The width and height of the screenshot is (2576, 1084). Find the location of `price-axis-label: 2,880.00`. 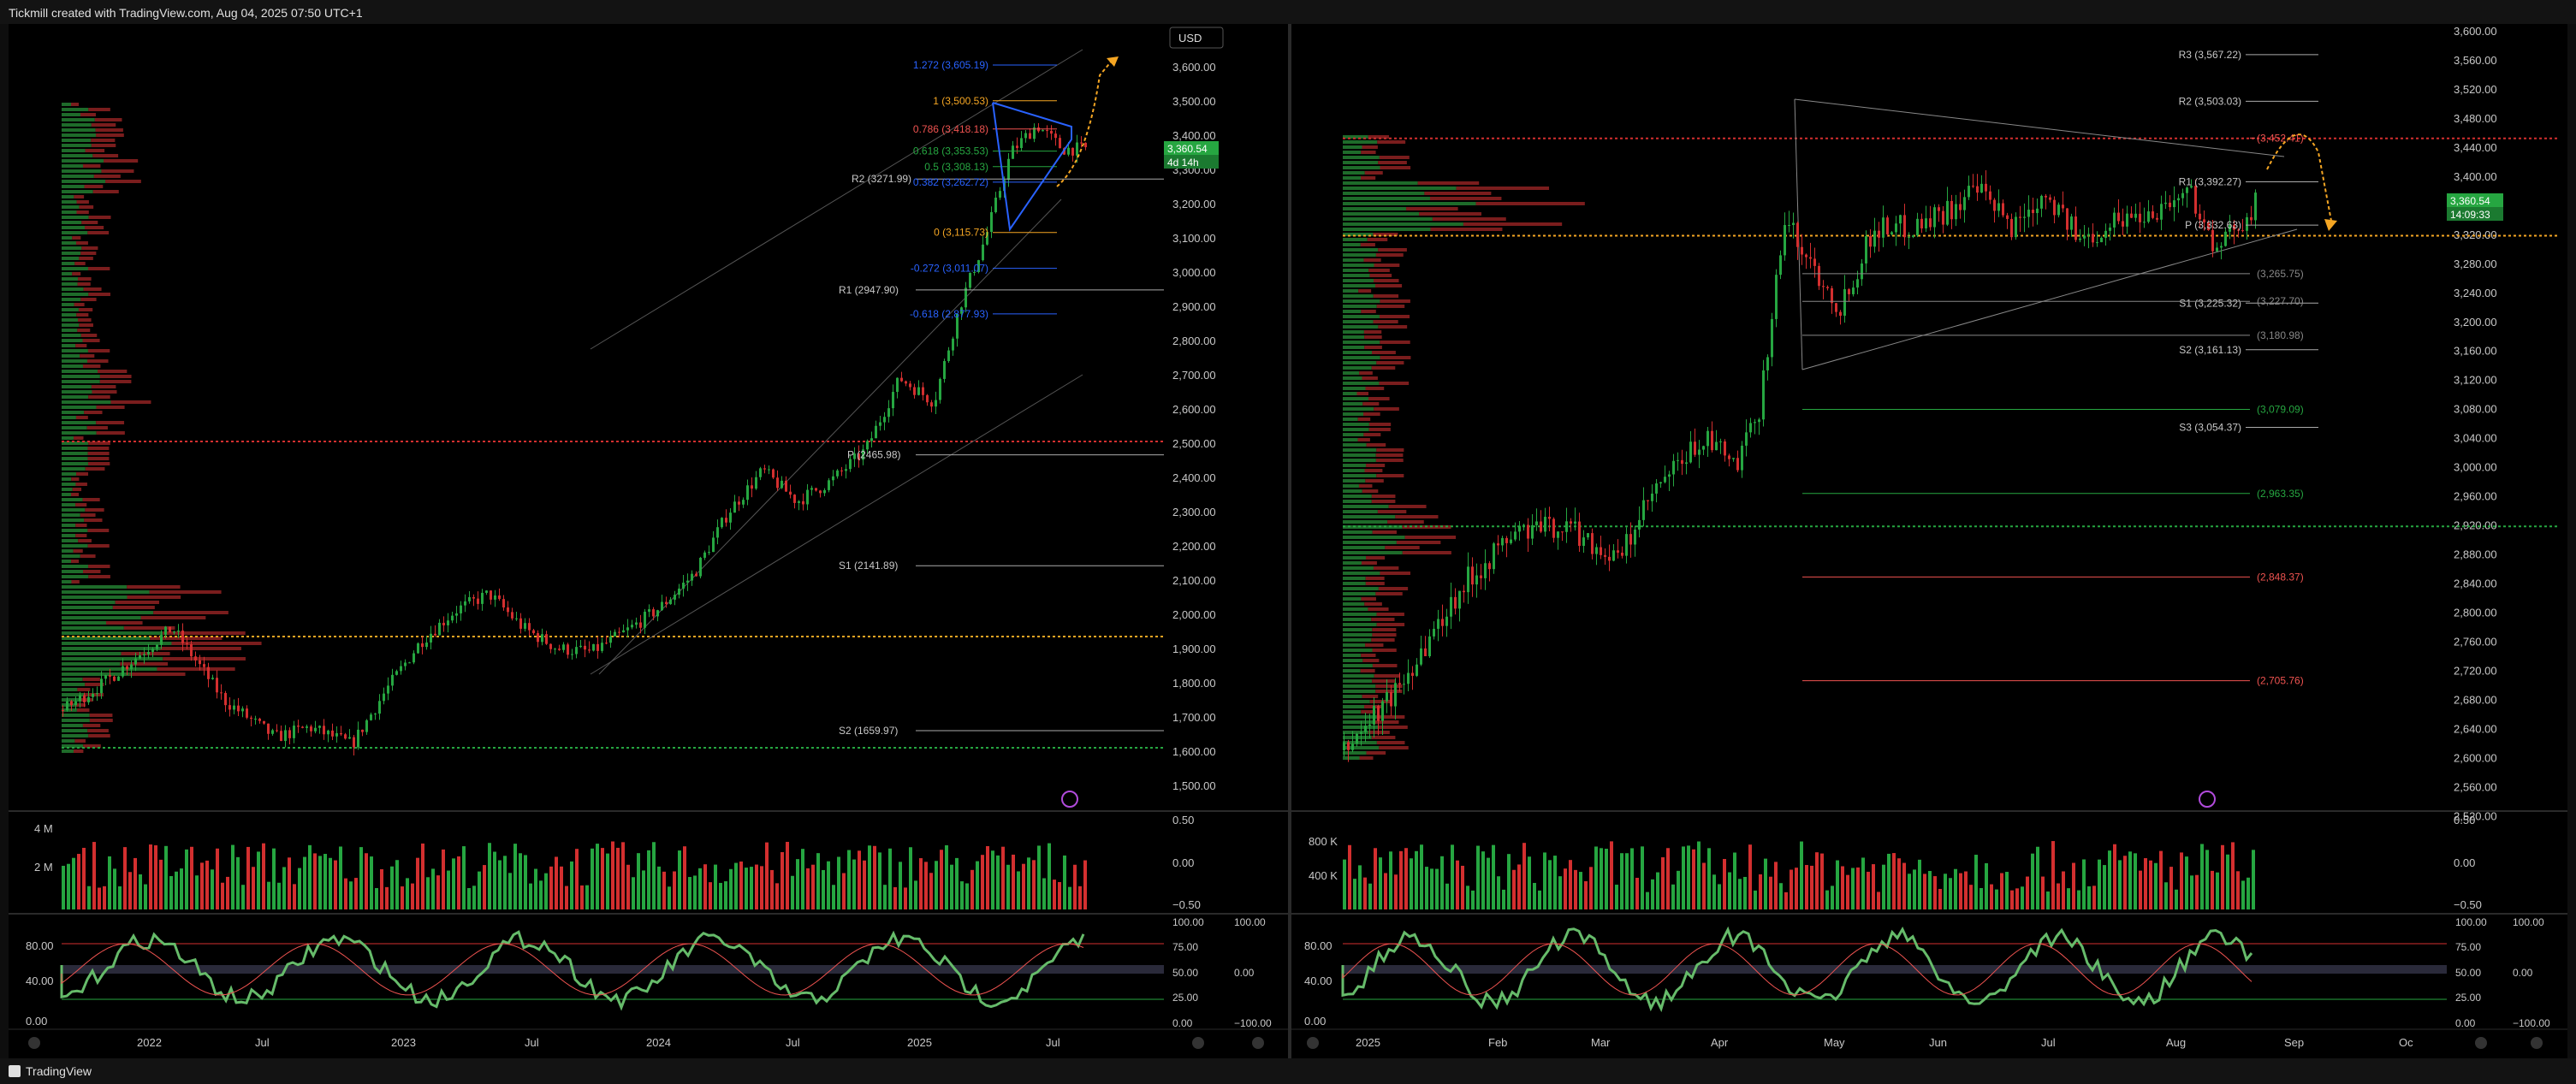

price-axis-label: 2,880.00 is located at coordinates (2475, 554).